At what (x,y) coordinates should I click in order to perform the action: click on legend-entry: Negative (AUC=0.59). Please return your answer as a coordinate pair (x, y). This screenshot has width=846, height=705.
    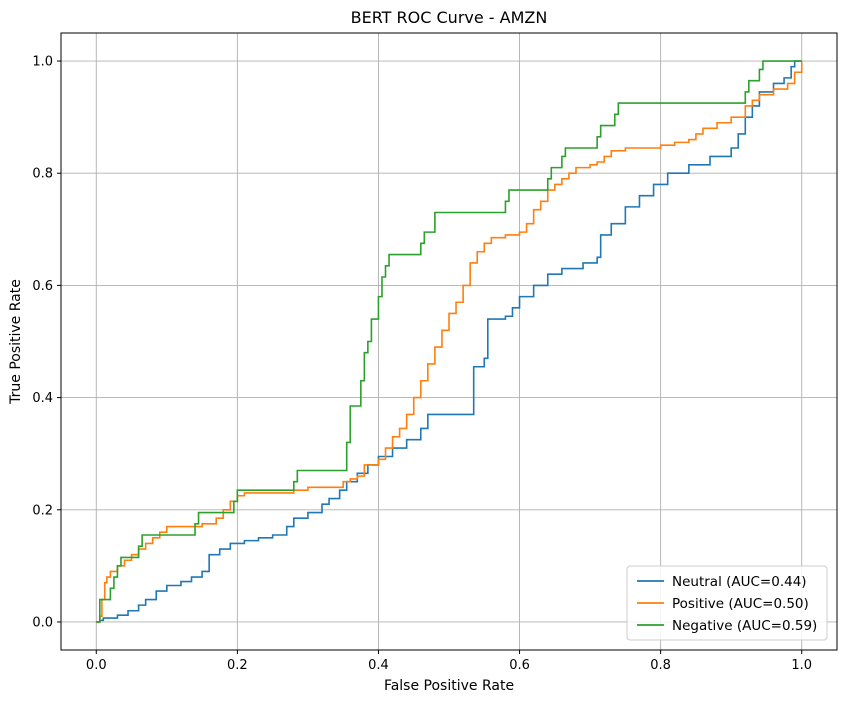
    Looking at the image, I should click on (744, 626).